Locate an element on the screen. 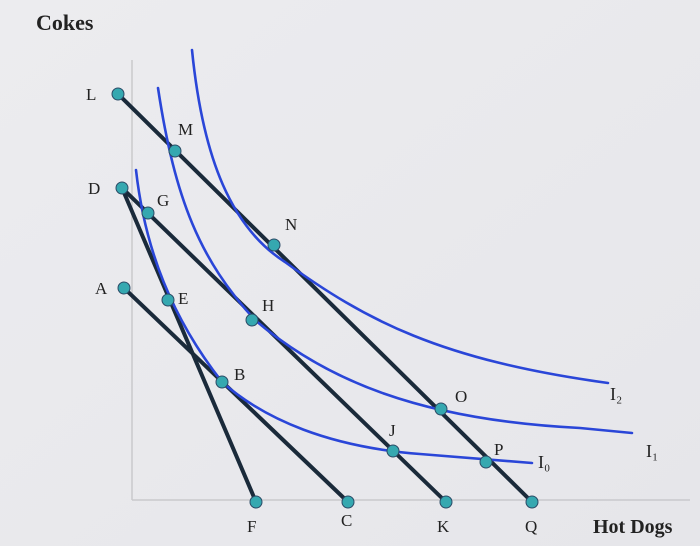 The width and height of the screenshot is (700, 546). label-D: D is located at coordinates (94, 188).